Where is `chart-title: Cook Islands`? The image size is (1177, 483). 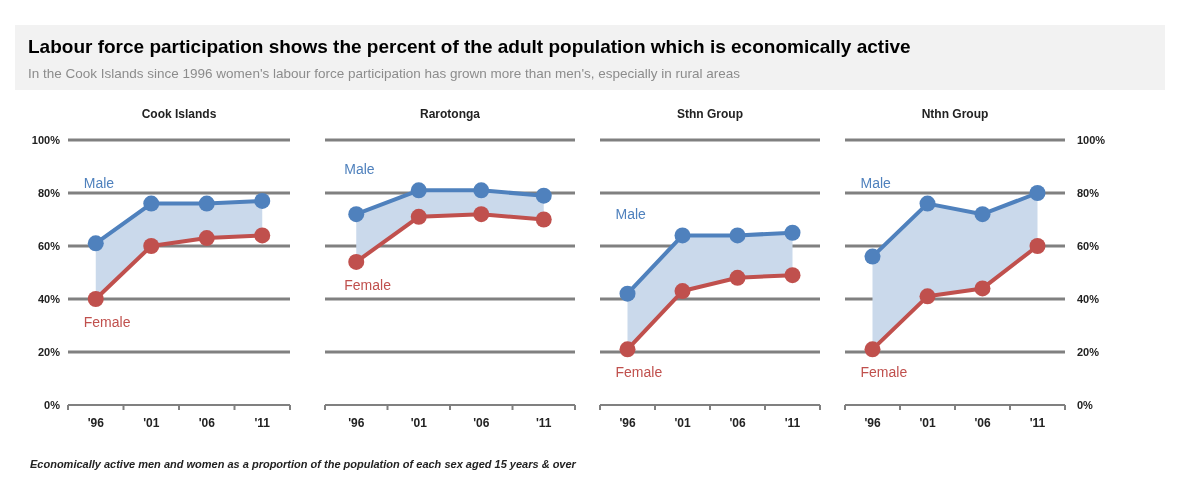 chart-title: Cook Islands is located at coordinates (179, 114).